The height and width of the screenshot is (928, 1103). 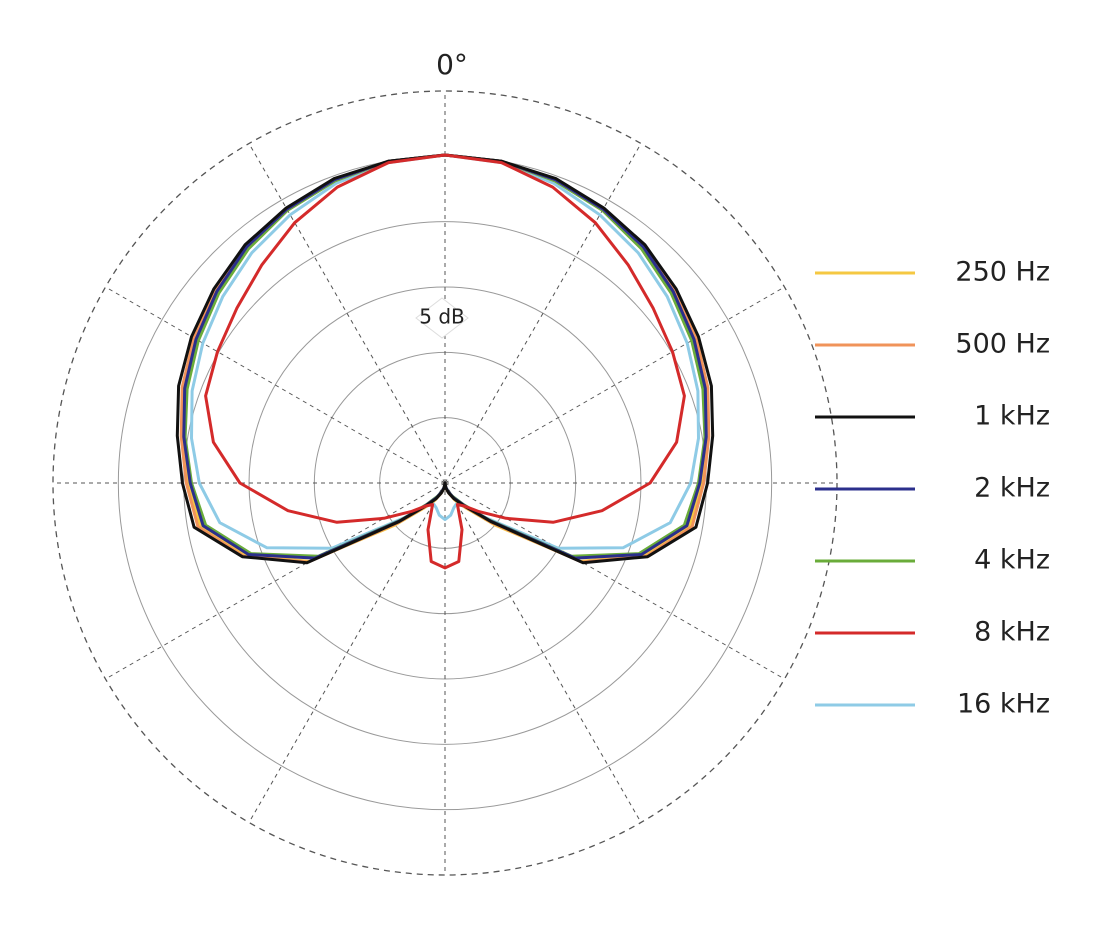 I want to click on legend-label: 250 Hz, so click(x=1002, y=272).